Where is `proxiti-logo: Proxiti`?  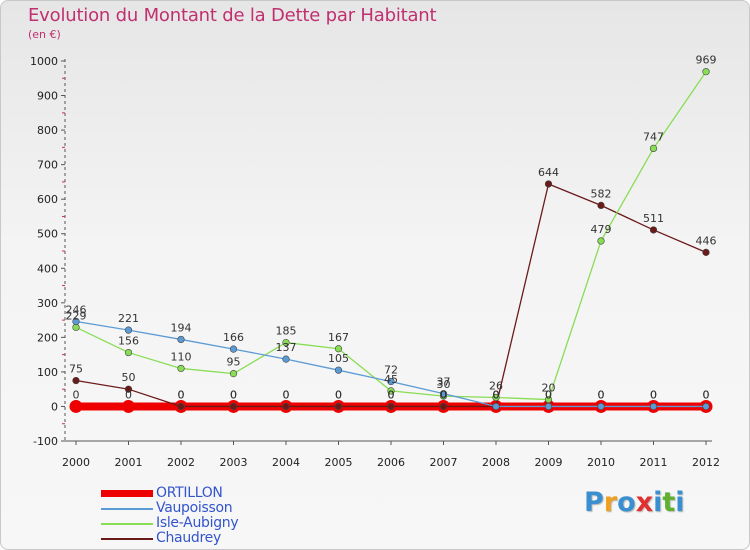 proxiti-logo: Proxiti is located at coordinates (634, 502).